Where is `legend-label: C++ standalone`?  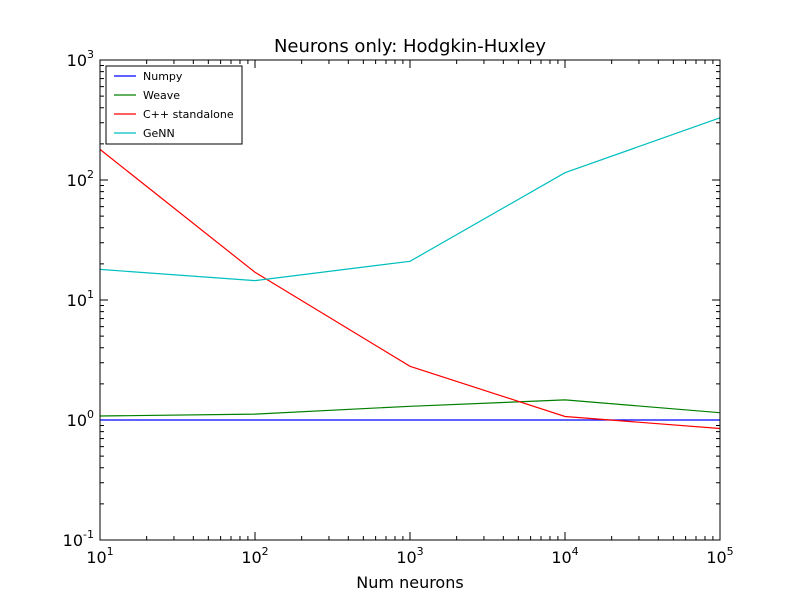 legend-label: C++ standalone is located at coordinates (188, 114).